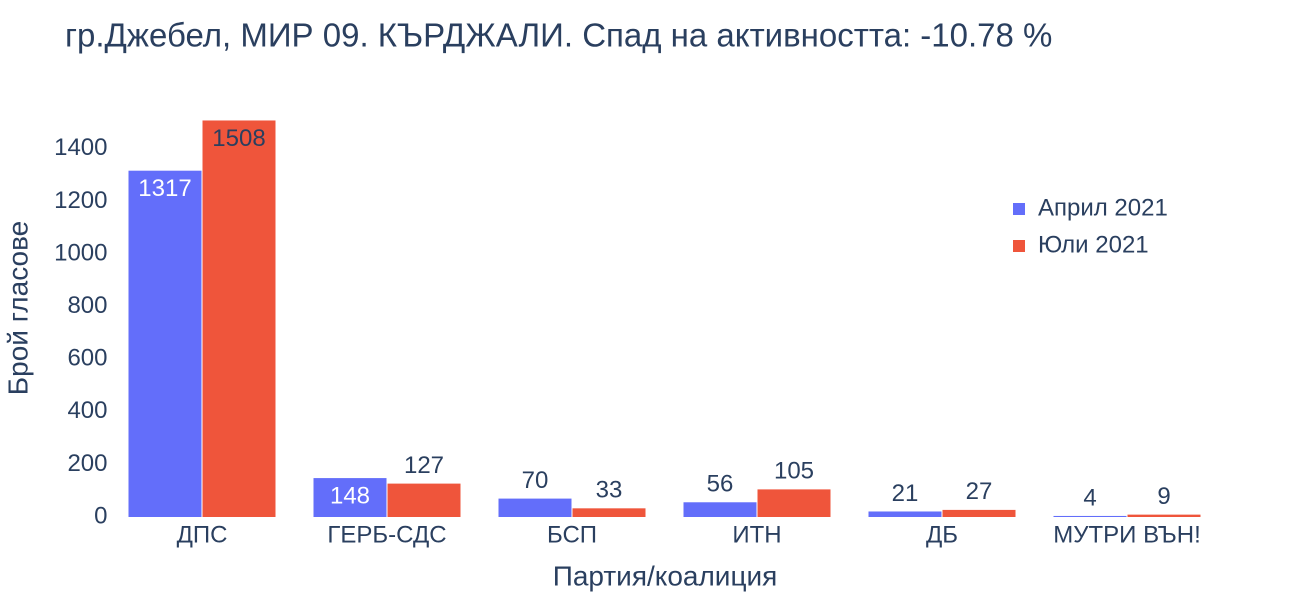 This screenshot has height=600, width=1300. I want to click on y-tick-label: 1000, so click(80, 252).